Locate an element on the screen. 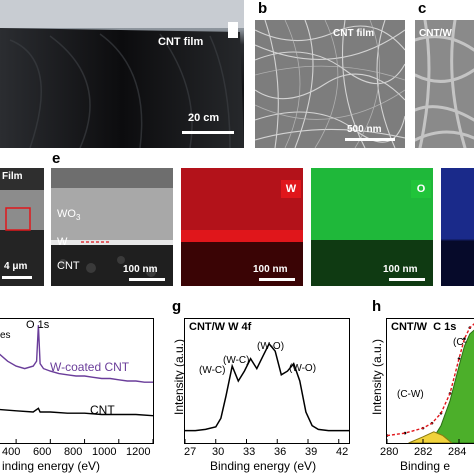  panel-h-xtick: 282 is located at coordinates (423, 452).